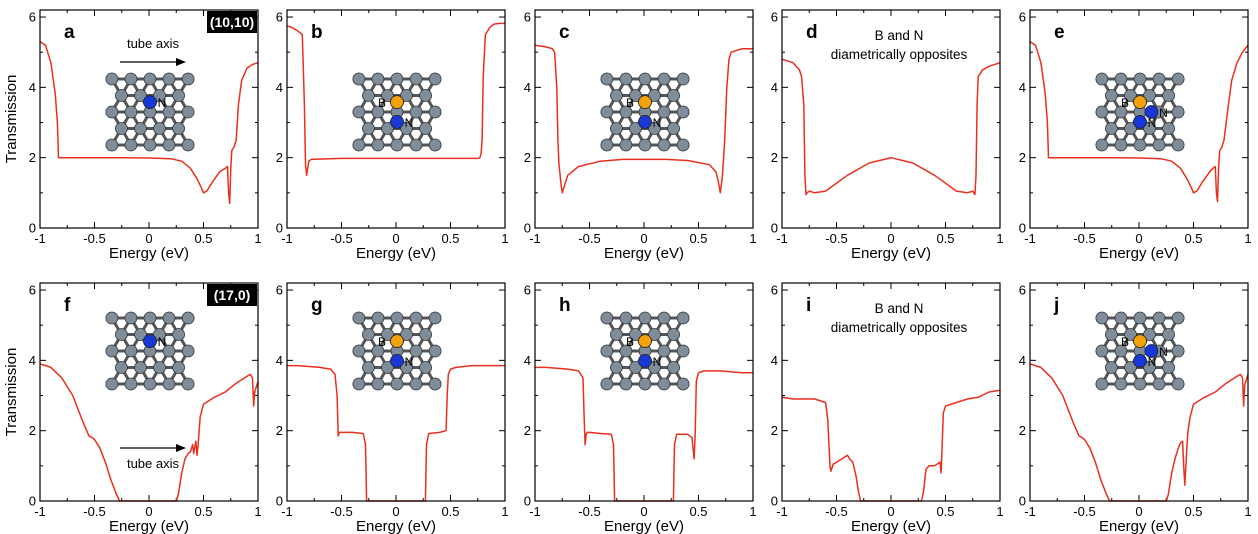 The width and height of the screenshot is (1258, 534). I want to click on tube-axis-label: tube axis, so click(153, 463).